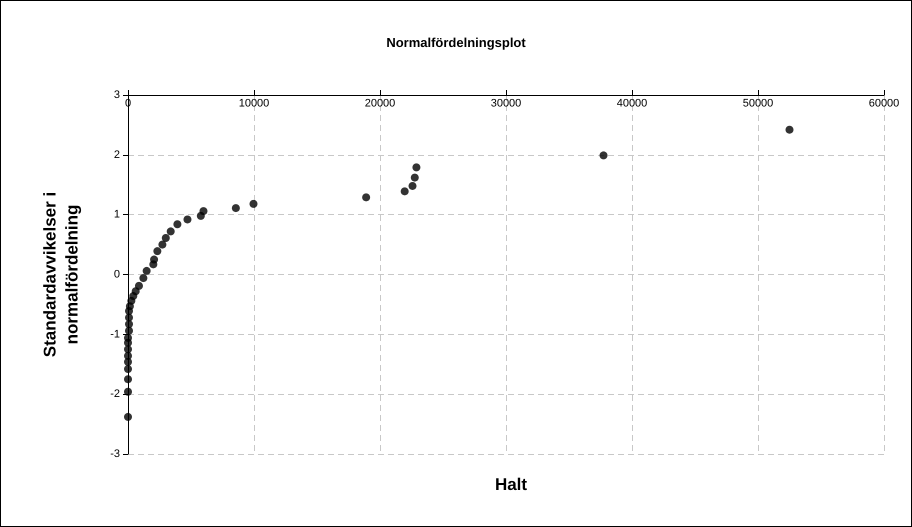 This screenshot has height=527, width=912. What do you see at coordinates (115, 394) in the screenshot?
I see `y-tick-label: -2` at bounding box center [115, 394].